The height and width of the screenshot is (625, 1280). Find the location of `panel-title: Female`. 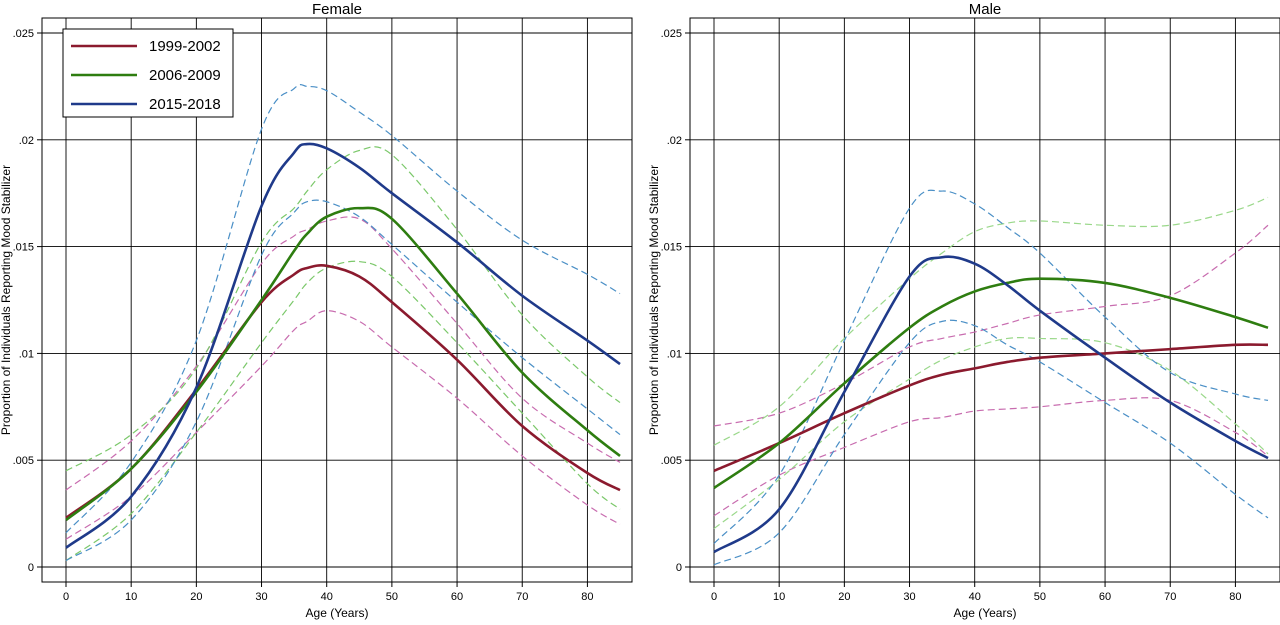

panel-title: Female is located at coordinates (337, 9).